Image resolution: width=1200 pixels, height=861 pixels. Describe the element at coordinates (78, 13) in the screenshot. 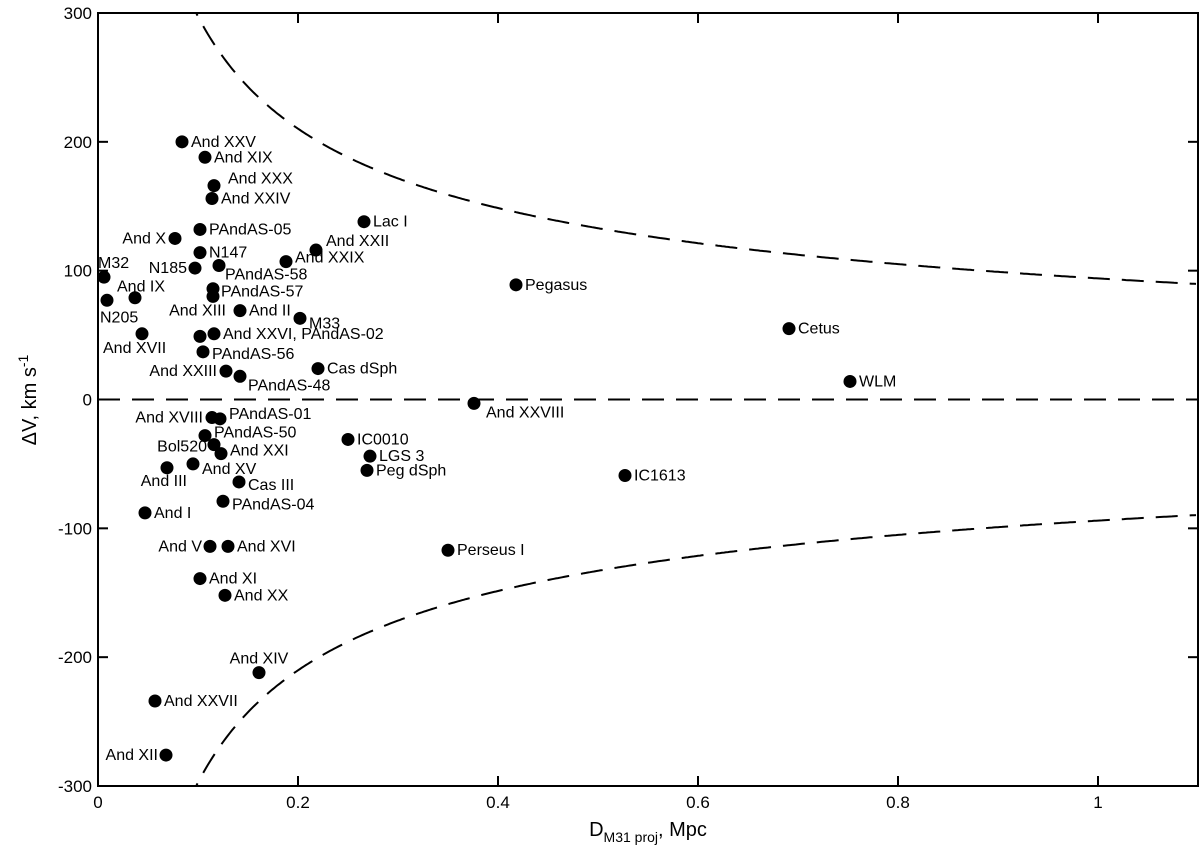

I see `y-tick-label: 300` at that location.